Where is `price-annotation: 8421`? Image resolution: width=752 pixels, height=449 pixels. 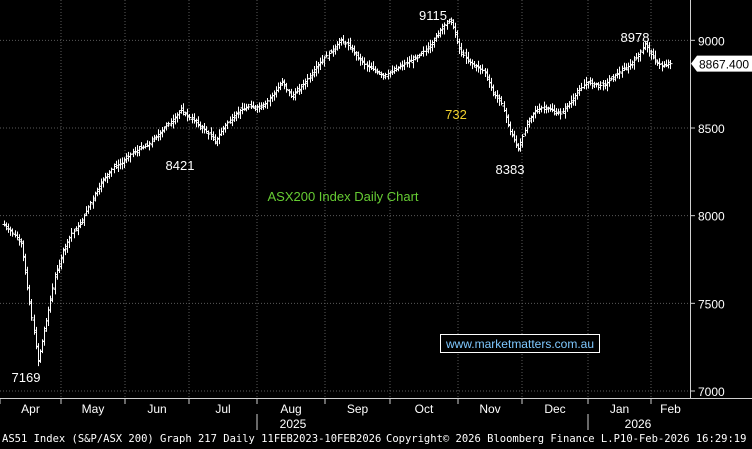 price-annotation: 8421 is located at coordinates (180, 165).